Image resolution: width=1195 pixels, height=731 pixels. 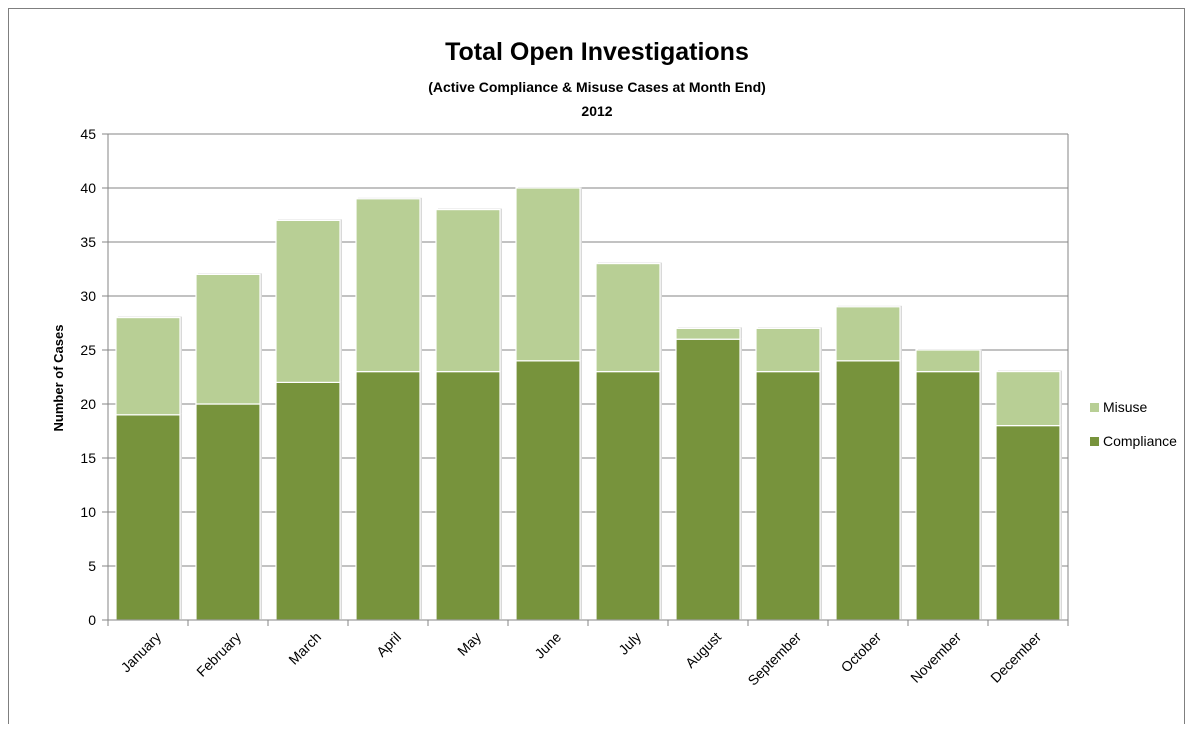 I want to click on bar-misuse-july, so click(x=628, y=318).